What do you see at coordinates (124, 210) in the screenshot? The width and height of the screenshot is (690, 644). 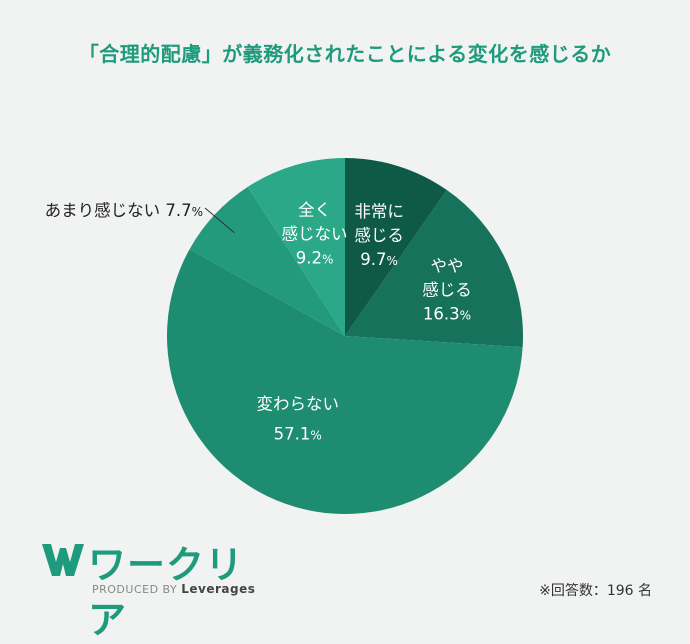 I see `slice-label-outside: あまり感じない 7.7%` at bounding box center [124, 210].